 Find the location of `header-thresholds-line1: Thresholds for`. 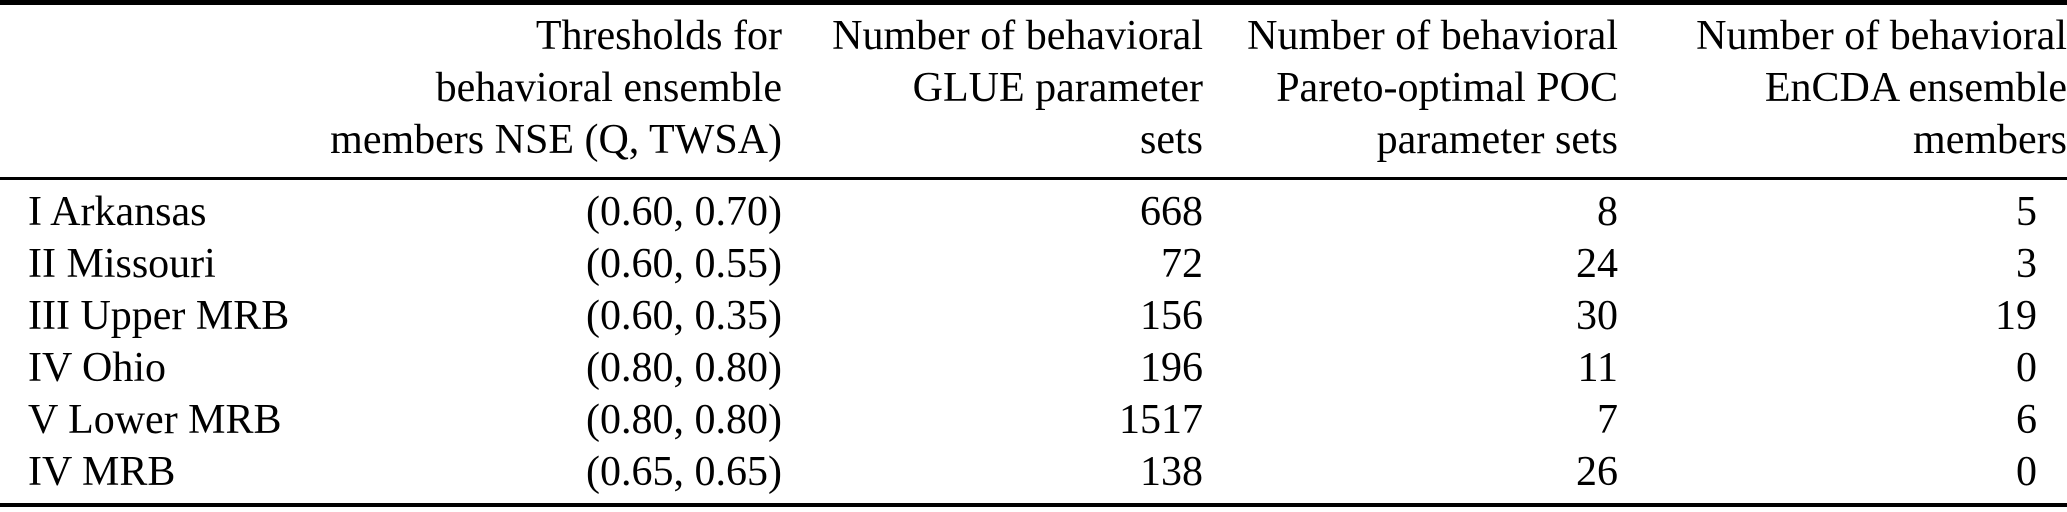

header-thresholds-line1: Thresholds for is located at coordinates (658, 36).